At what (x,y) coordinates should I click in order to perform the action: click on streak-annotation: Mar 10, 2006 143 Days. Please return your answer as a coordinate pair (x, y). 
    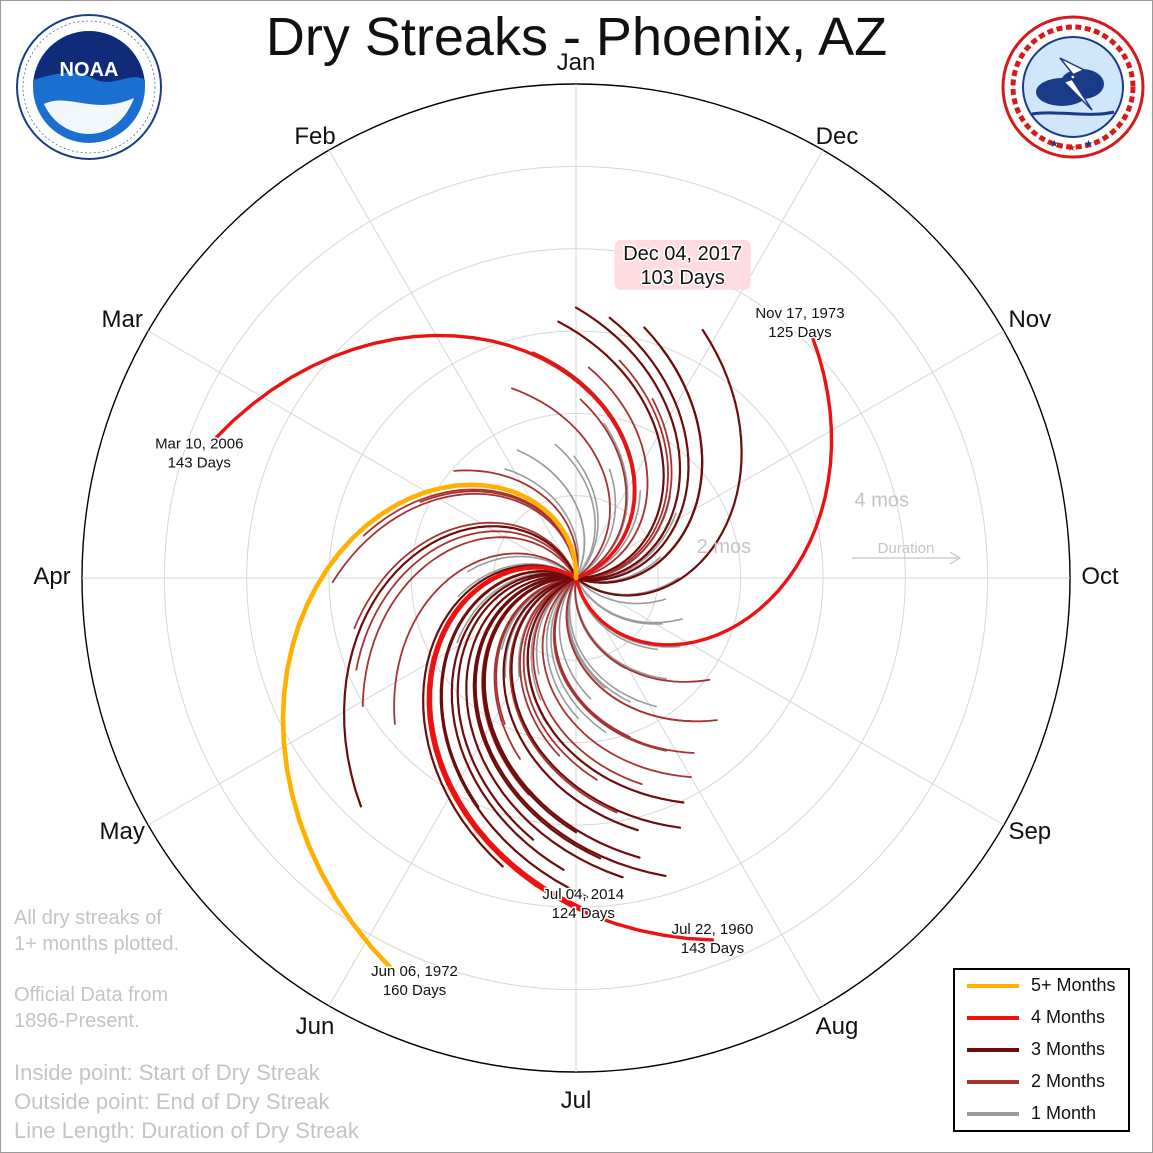
    Looking at the image, I should click on (199, 453).